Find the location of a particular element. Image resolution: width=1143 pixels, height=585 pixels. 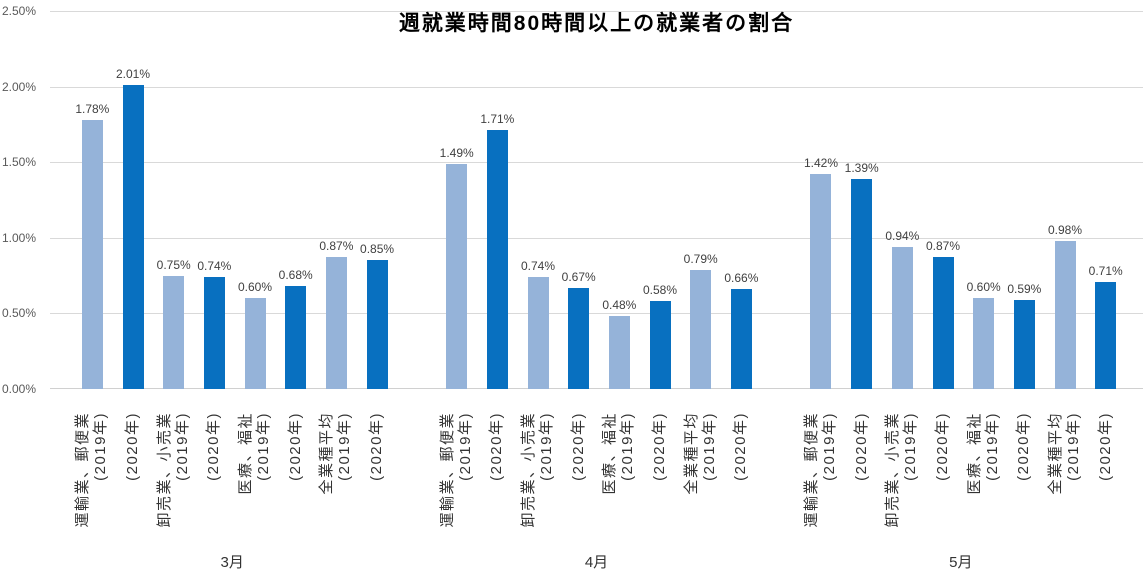

bar-slot: 0.68% is located at coordinates (295, 200).